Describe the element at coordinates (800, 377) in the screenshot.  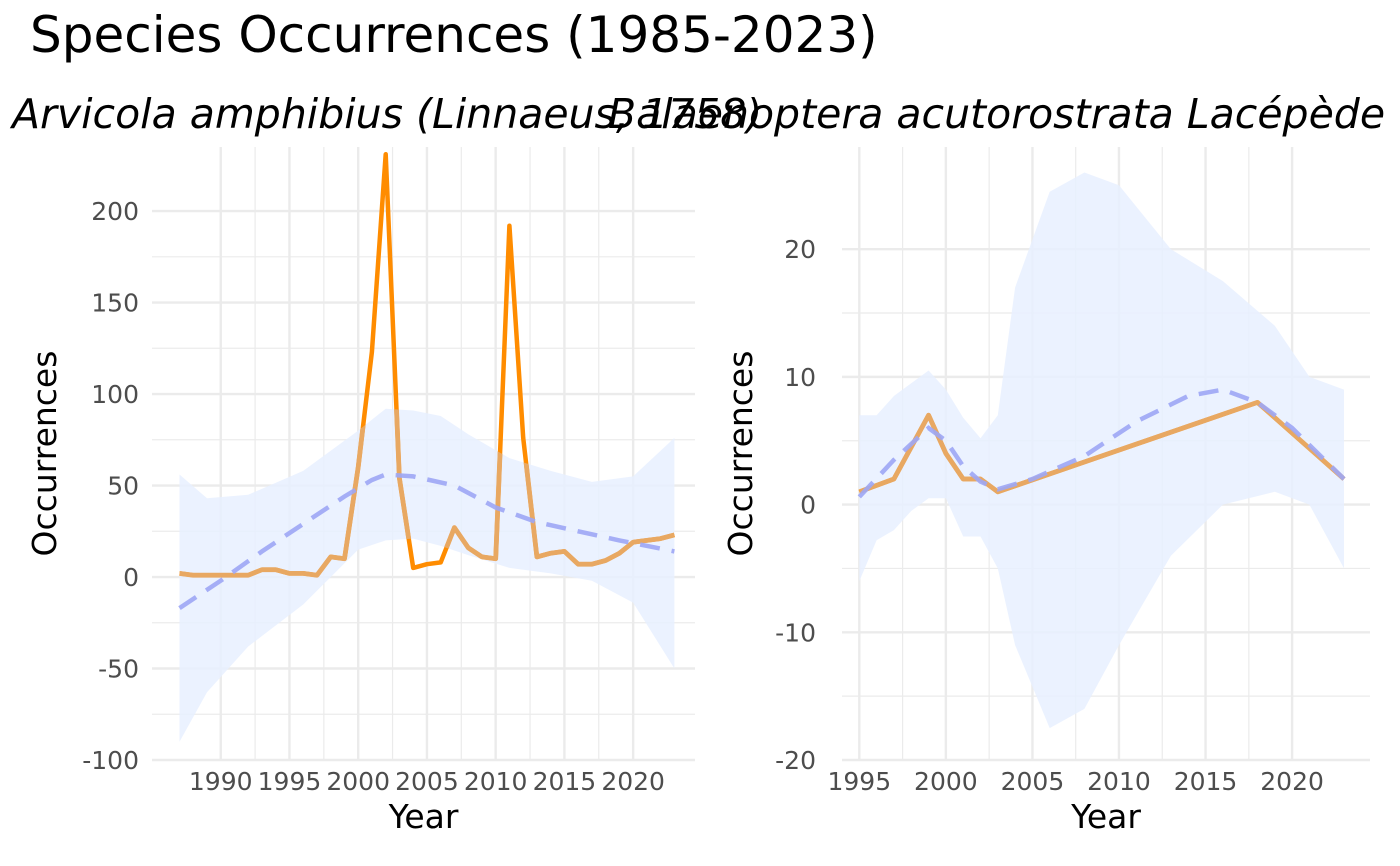
I see `y-tick-label: 10` at that location.